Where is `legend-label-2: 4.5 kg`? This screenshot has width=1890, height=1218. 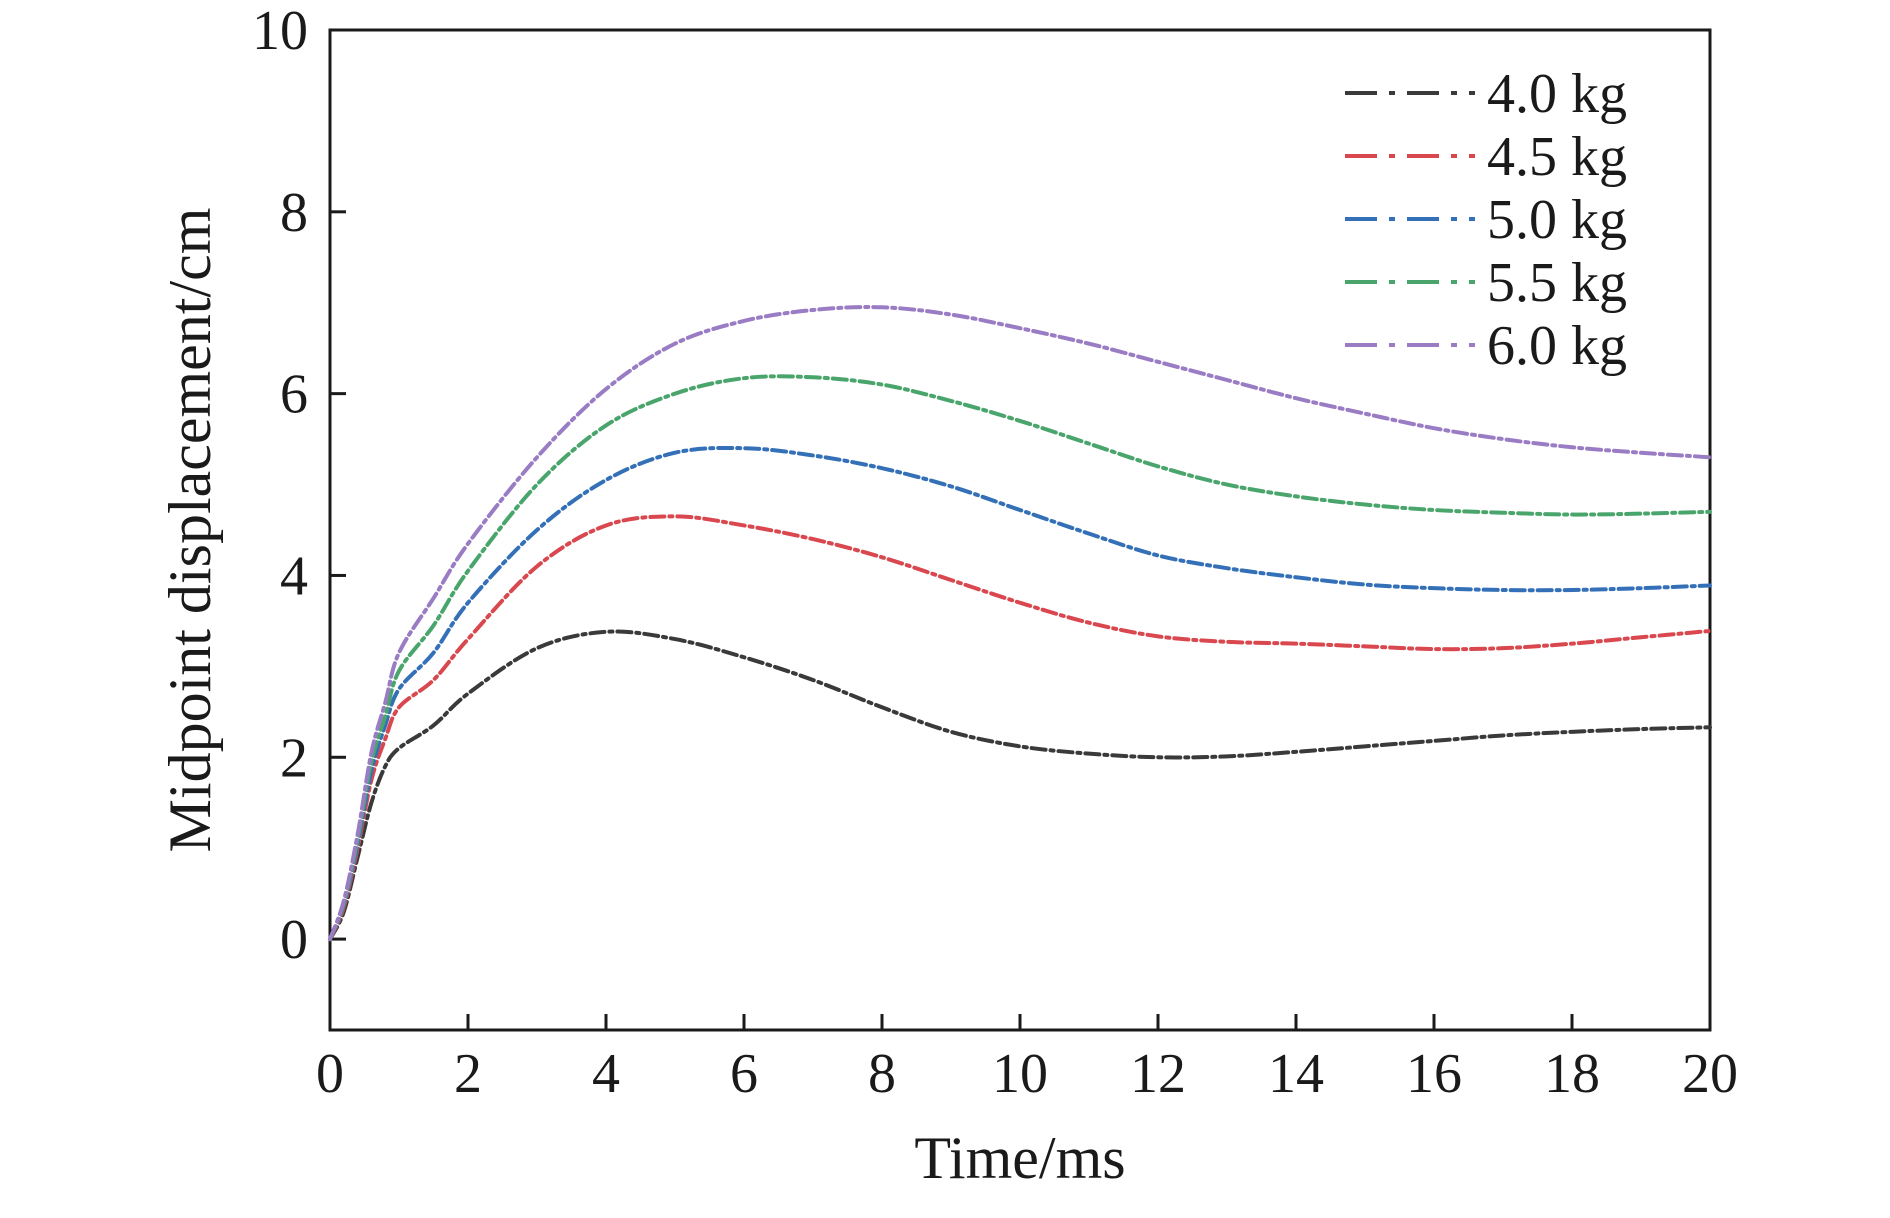 legend-label-2: 4.5 kg is located at coordinates (1557, 157).